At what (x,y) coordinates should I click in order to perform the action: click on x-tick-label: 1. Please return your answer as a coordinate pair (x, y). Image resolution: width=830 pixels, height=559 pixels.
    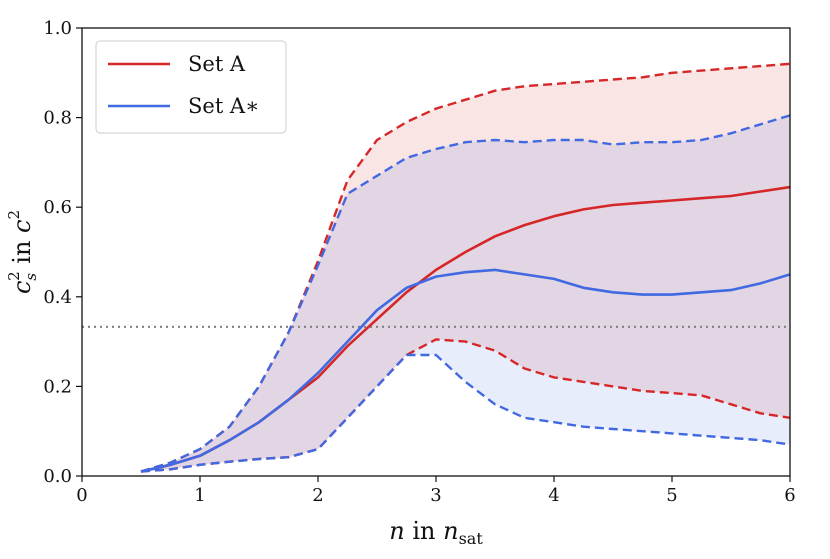
    Looking at the image, I should click on (199, 495).